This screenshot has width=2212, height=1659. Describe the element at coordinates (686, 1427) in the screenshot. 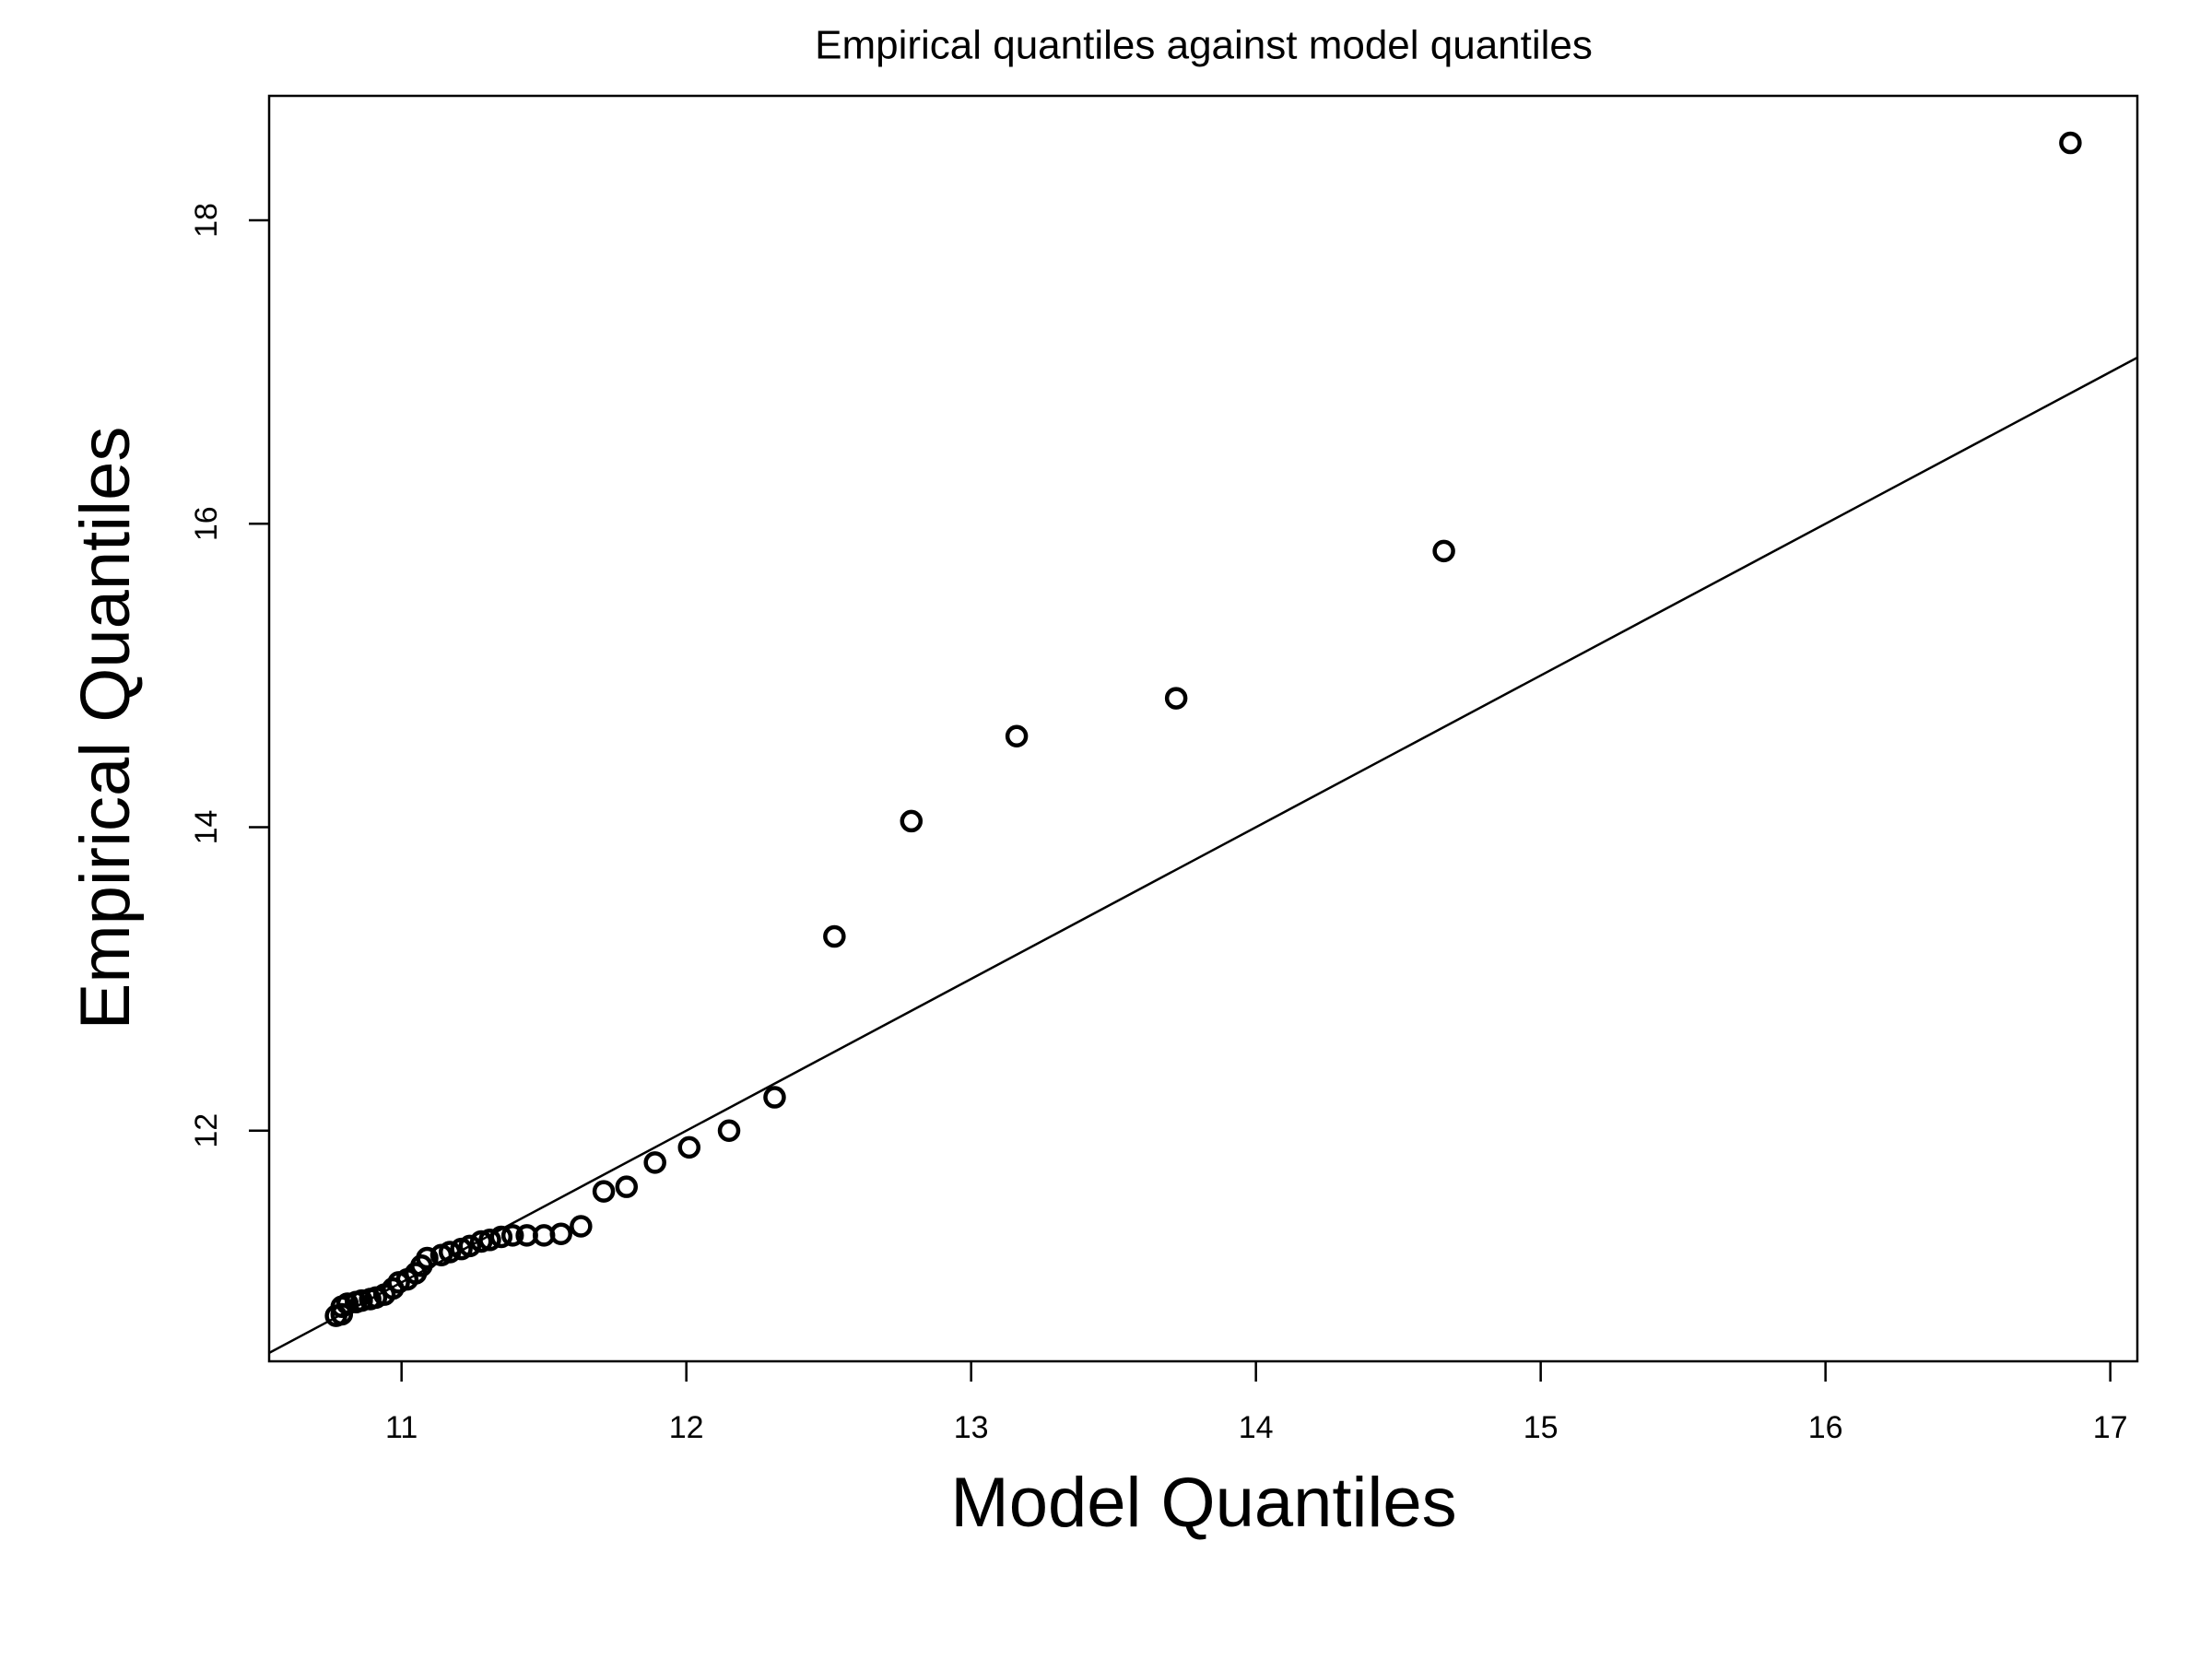

I see `x-tick-label: 12` at that location.